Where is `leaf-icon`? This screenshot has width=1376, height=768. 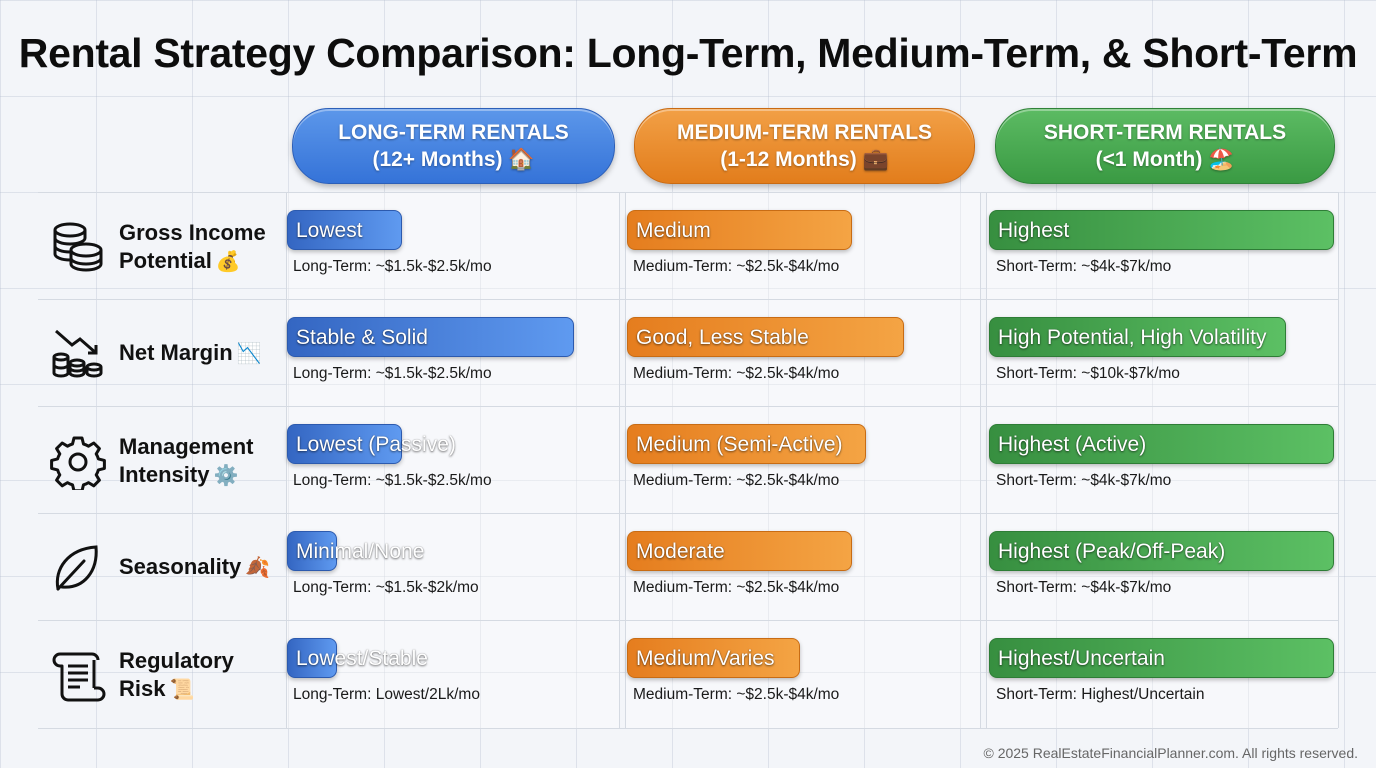 leaf-icon is located at coordinates (78, 569).